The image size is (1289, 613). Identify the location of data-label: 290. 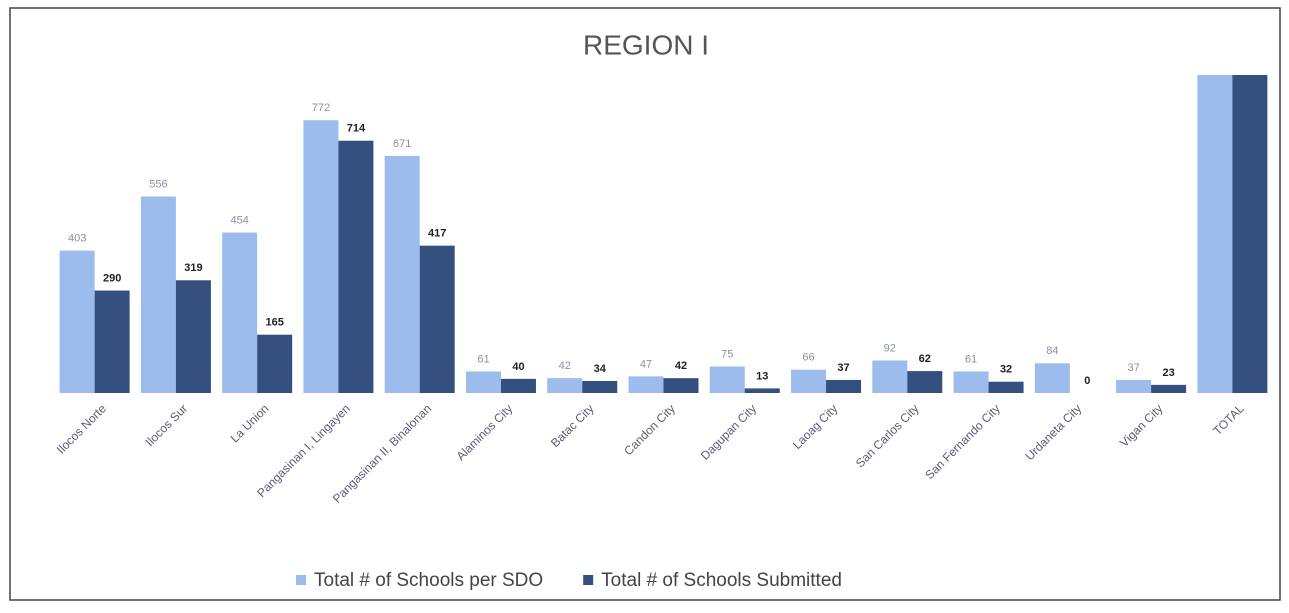
(112, 278).